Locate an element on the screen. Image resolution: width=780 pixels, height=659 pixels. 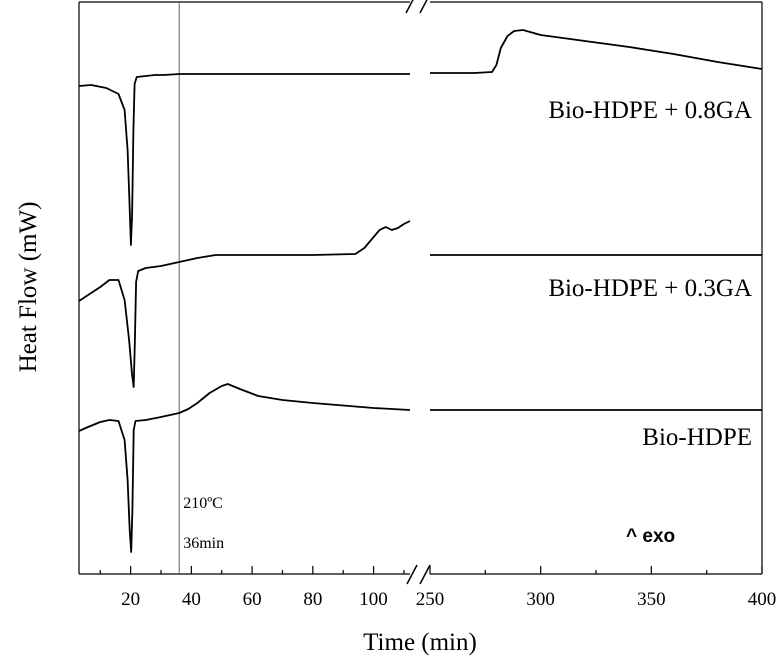
marker-temperature-label: 210ºC is located at coordinates (203, 503).